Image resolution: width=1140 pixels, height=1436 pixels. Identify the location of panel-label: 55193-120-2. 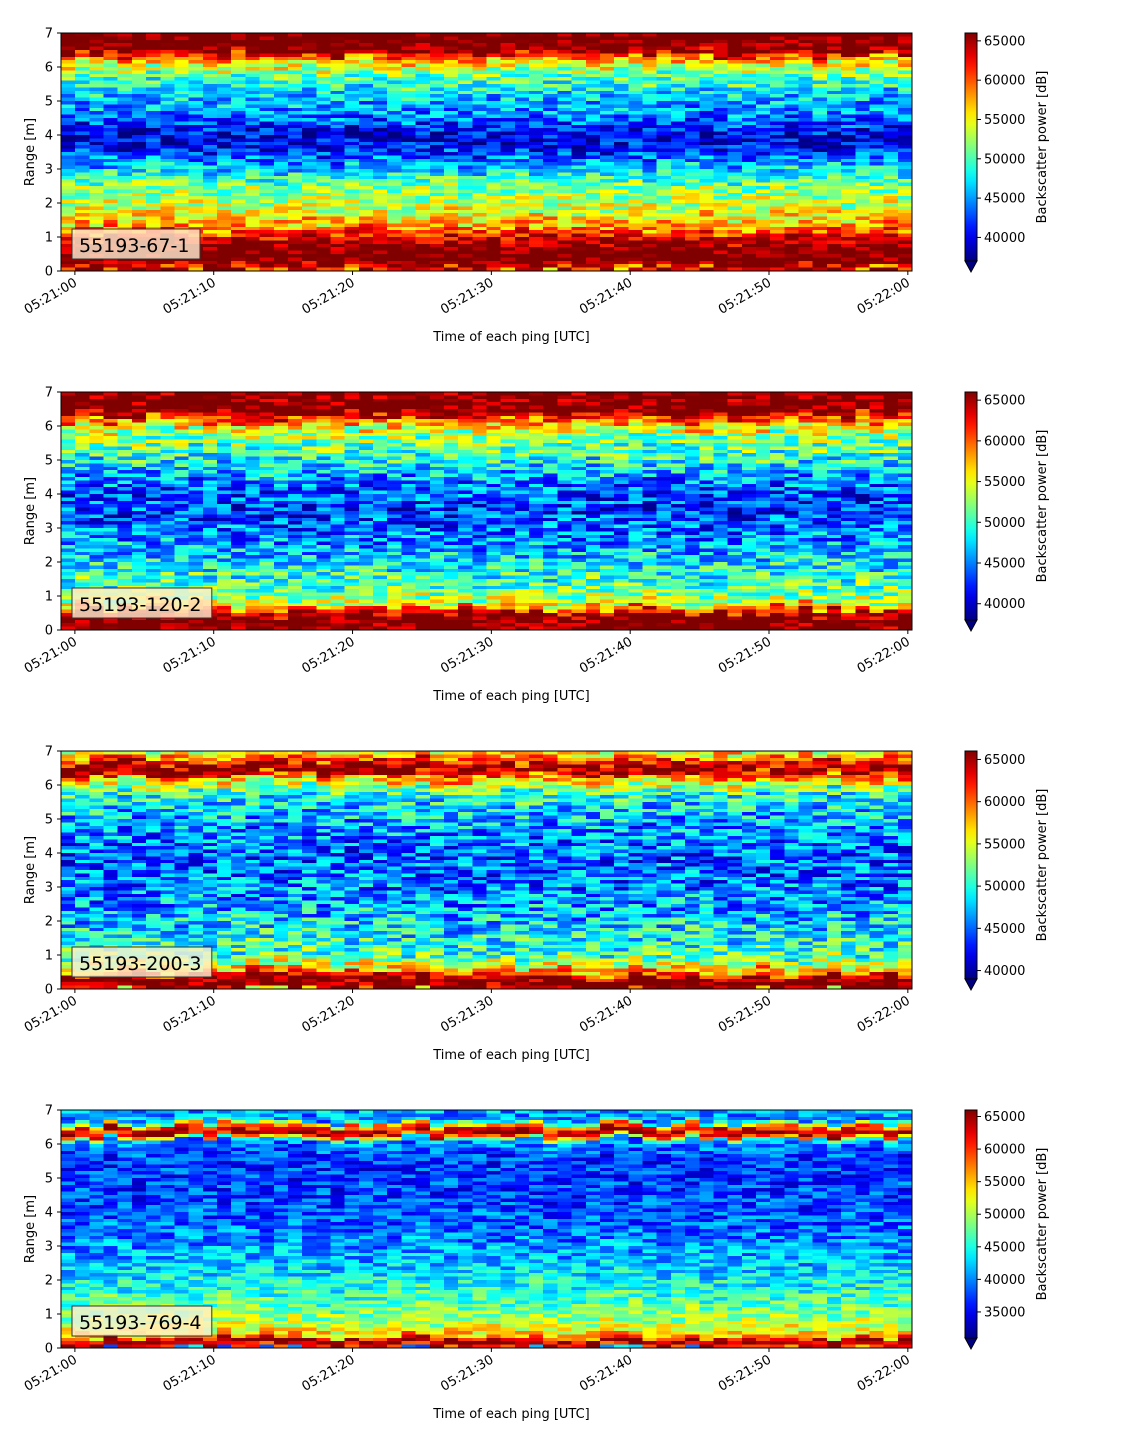
(140, 605).